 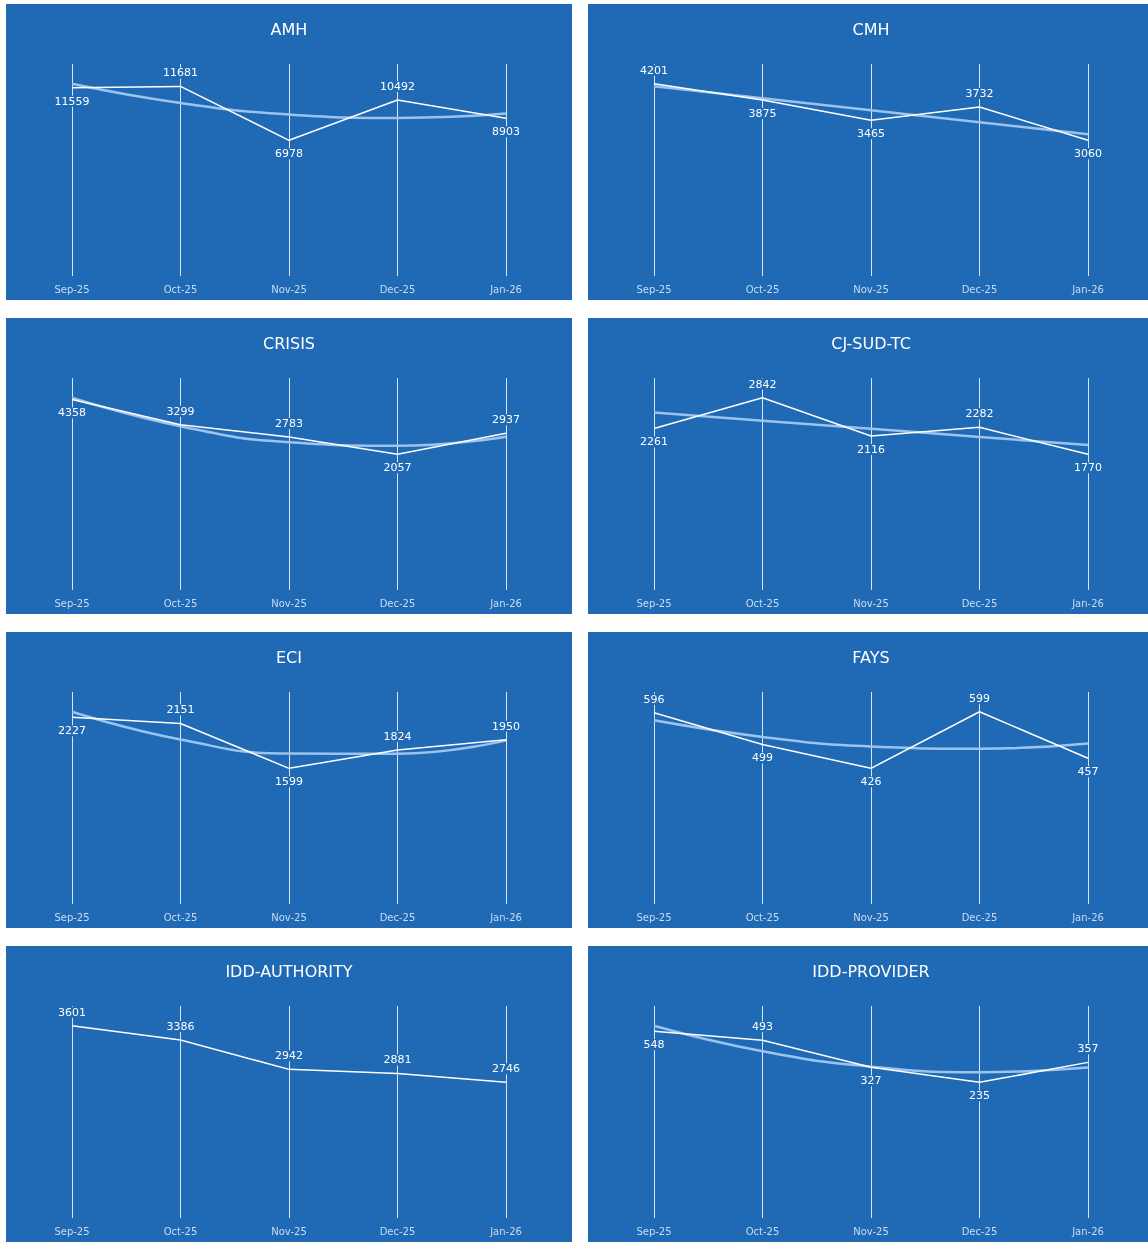 I want to click on data-label: 4358, so click(x=72, y=413).